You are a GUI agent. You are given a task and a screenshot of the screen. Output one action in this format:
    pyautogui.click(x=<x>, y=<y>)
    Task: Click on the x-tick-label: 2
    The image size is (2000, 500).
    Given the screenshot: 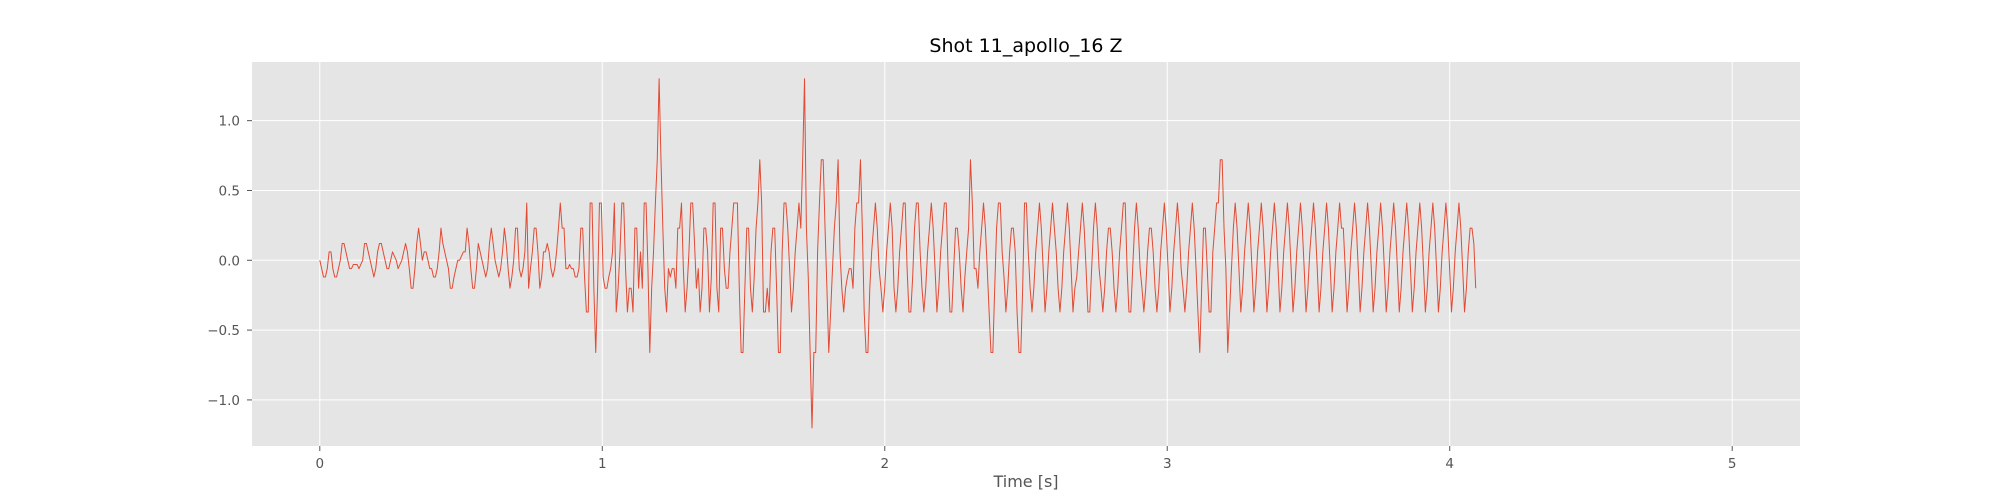 What is the action you would take?
    pyautogui.click(x=884, y=464)
    